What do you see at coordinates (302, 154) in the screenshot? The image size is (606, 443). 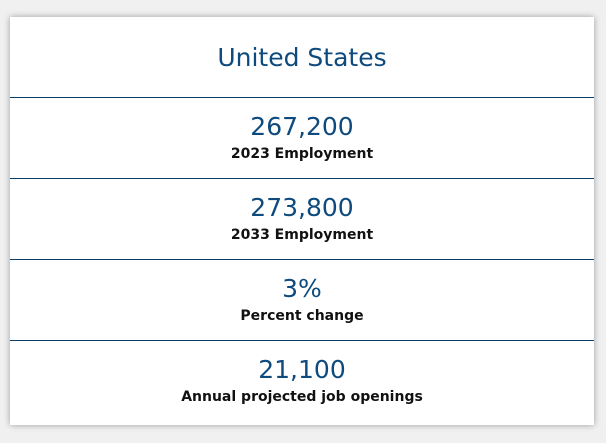 I see `stat-label: 2023 Employment` at bounding box center [302, 154].